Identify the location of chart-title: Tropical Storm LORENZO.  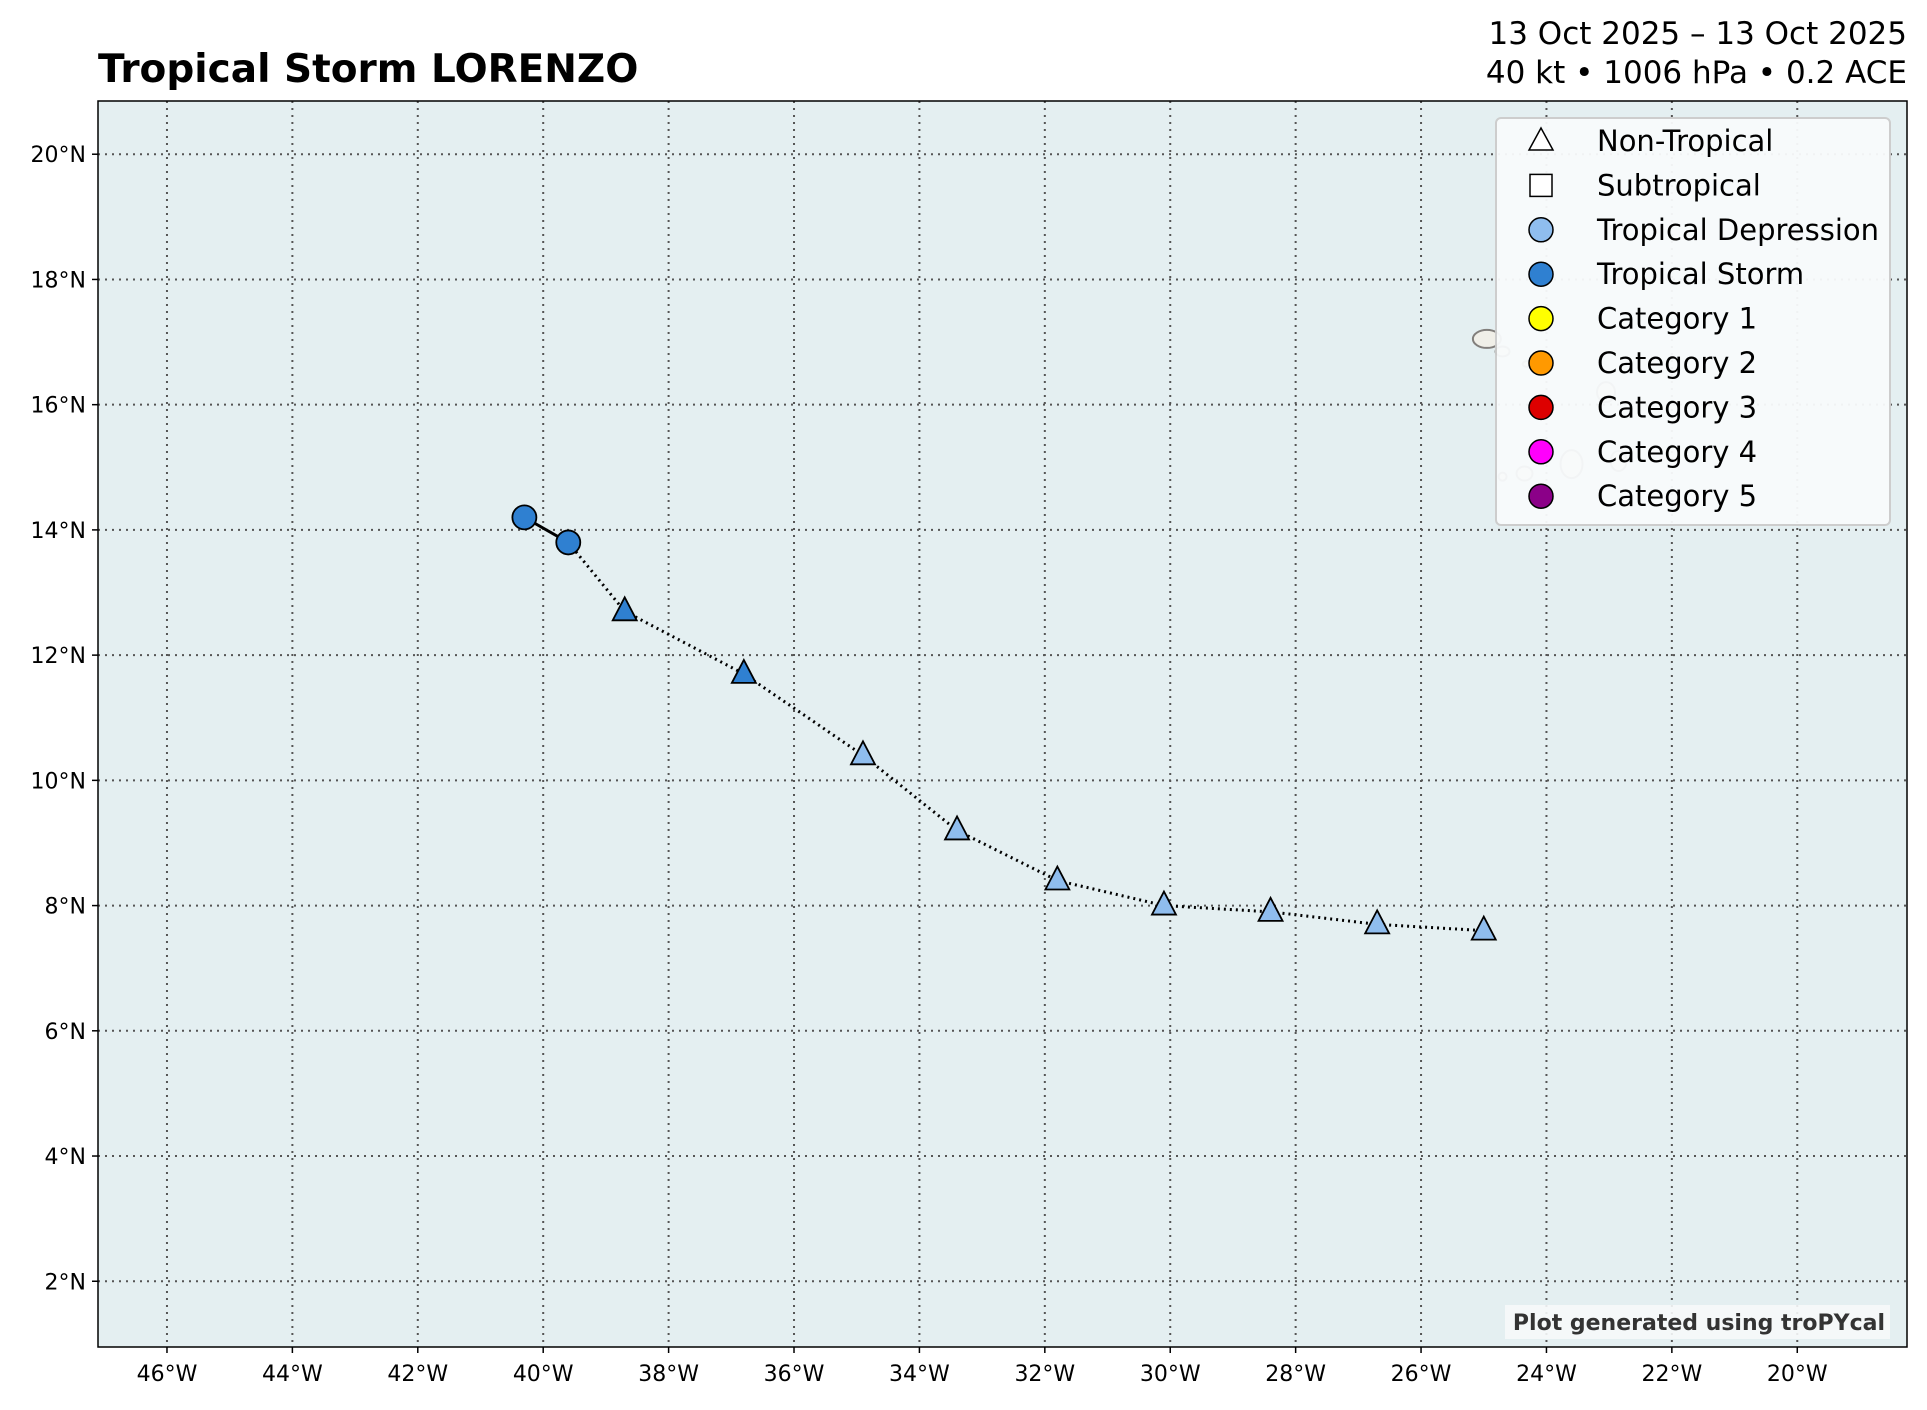
(368, 69).